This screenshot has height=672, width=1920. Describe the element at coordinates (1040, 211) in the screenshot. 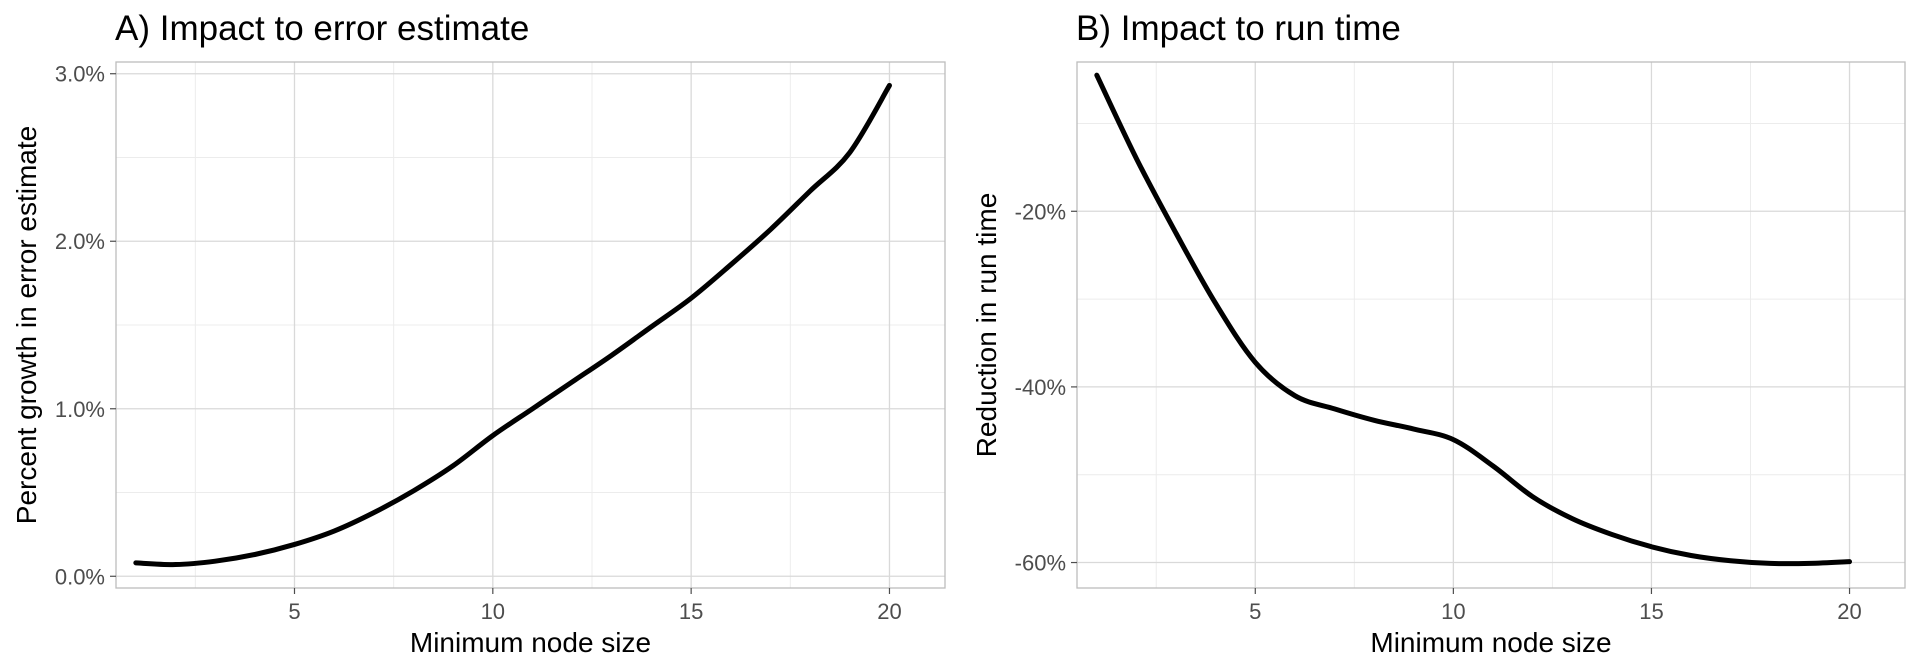

I see `panel-b-y-tick-label-2: -20%` at that location.